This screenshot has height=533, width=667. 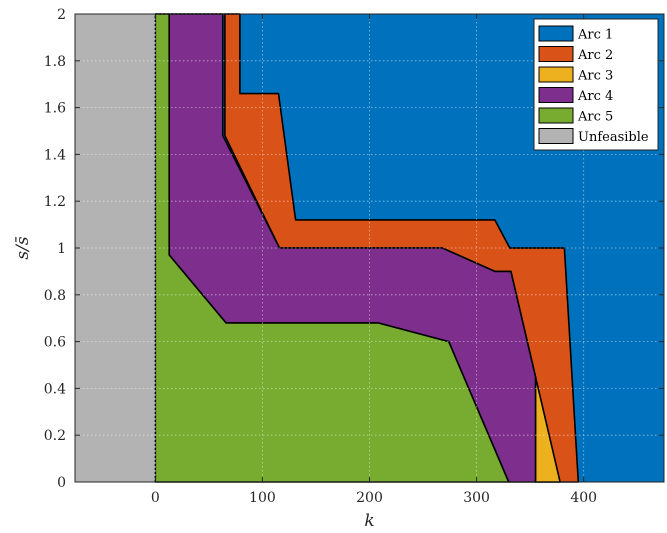 I want to click on y-tick-label: 0.2, so click(x=55, y=436).